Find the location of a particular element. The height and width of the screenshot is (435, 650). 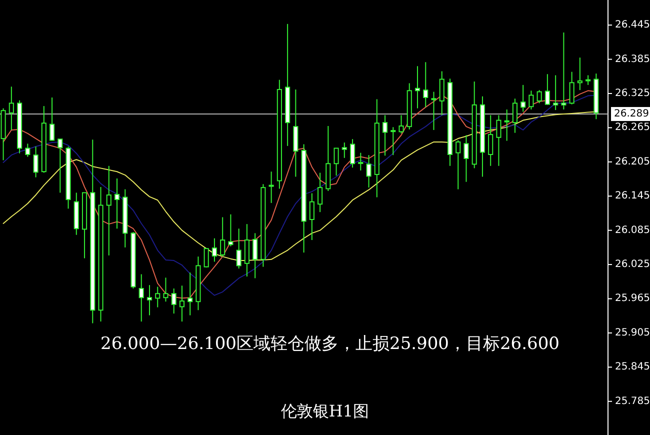

text: 伦敦银H1图 is located at coordinates (325, 411).